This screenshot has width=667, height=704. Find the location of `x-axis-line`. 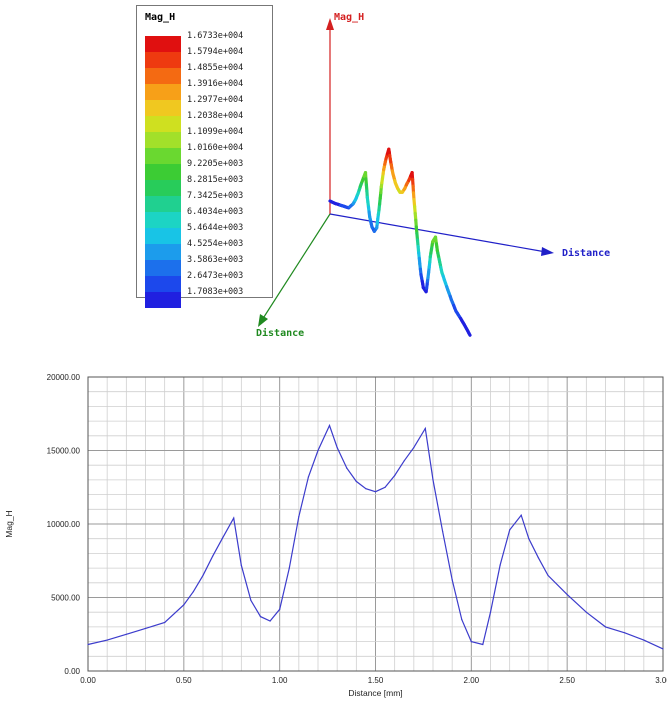

x-axis-line is located at coordinates (438, 233).